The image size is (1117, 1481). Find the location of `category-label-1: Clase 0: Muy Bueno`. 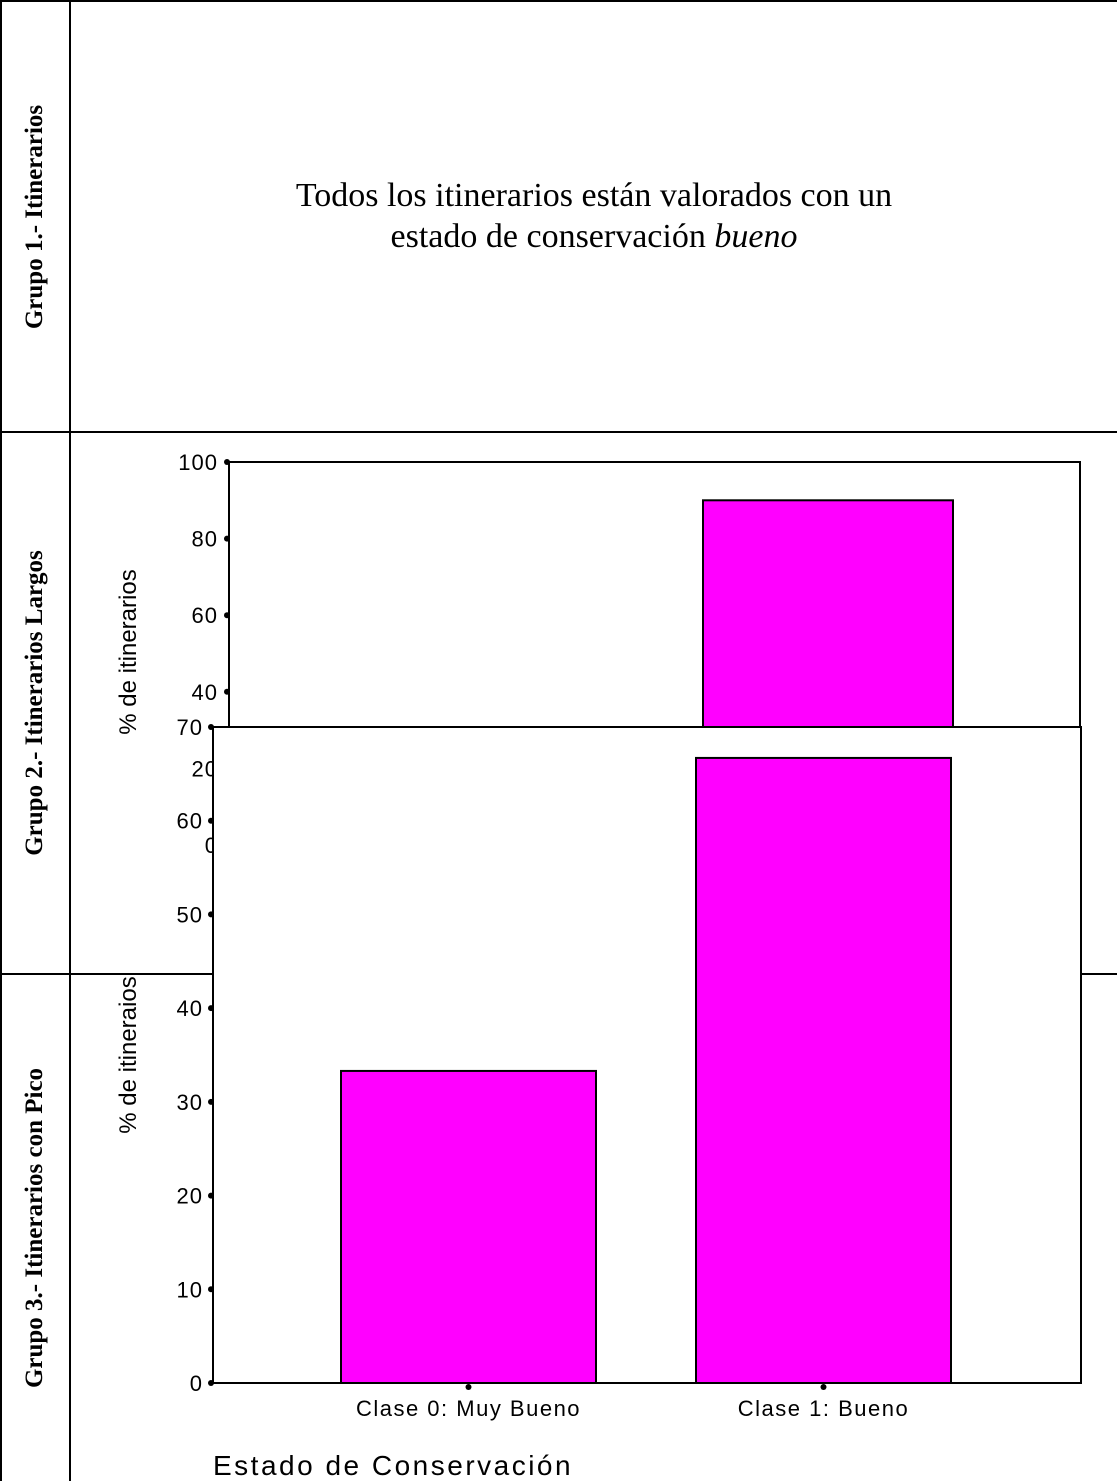

category-label-1: Clase 0: Muy Bueno is located at coordinates (468, 1408).